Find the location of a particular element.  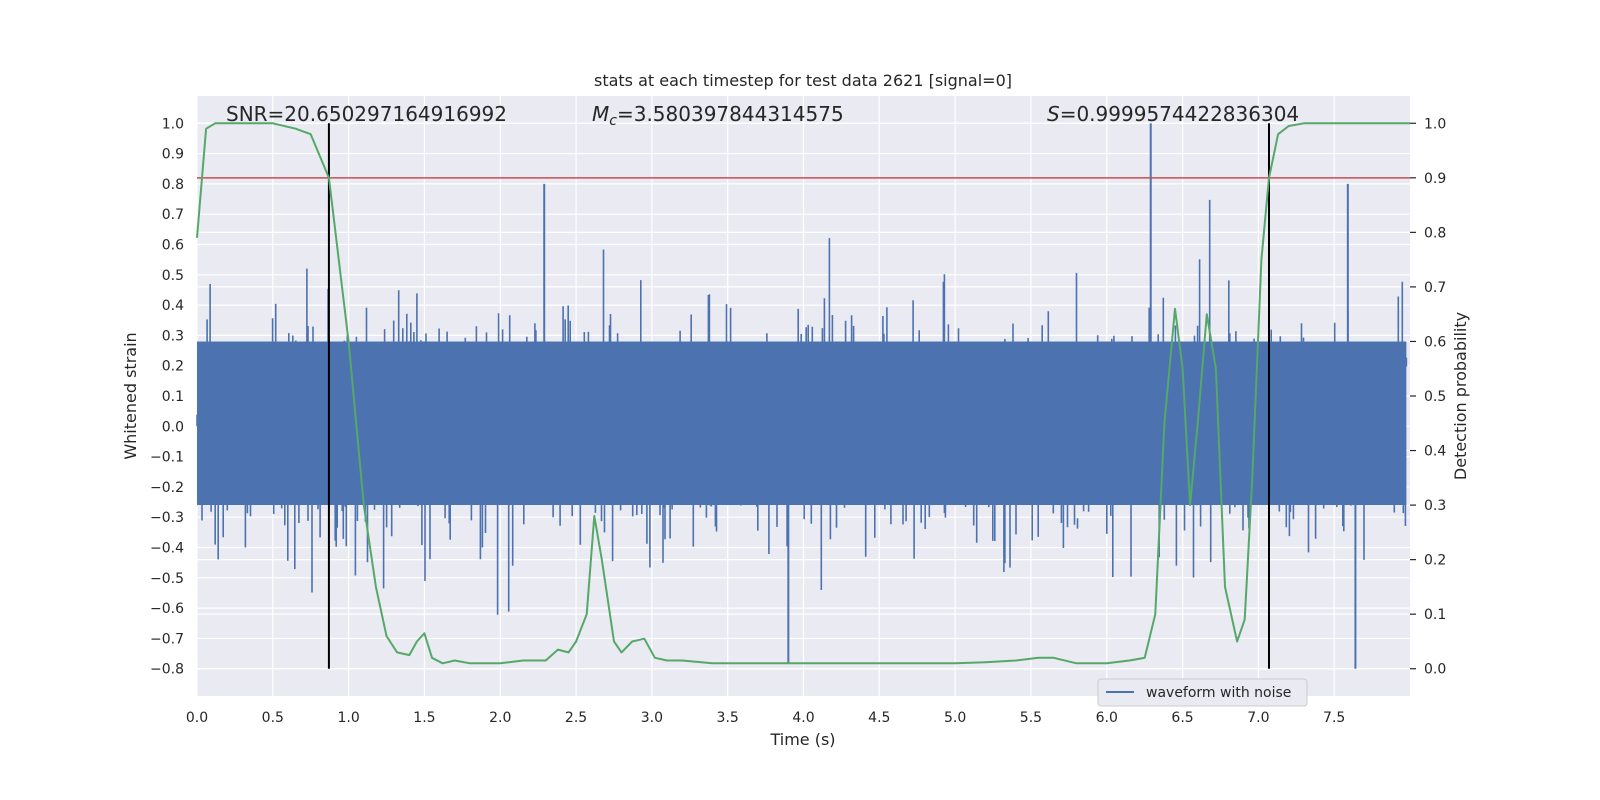

y-right-tick-label: 0.6 is located at coordinates (1435, 342).